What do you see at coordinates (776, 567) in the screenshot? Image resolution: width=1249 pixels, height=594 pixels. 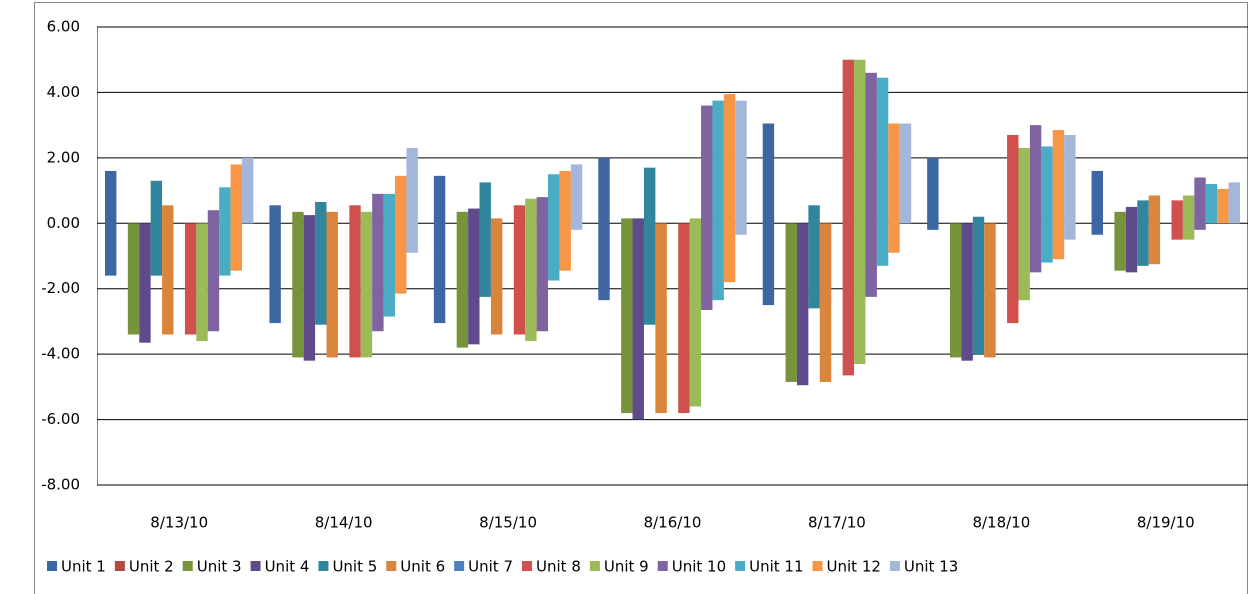 I see `legend-label: Unit 11` at bounding box center [776, 567].